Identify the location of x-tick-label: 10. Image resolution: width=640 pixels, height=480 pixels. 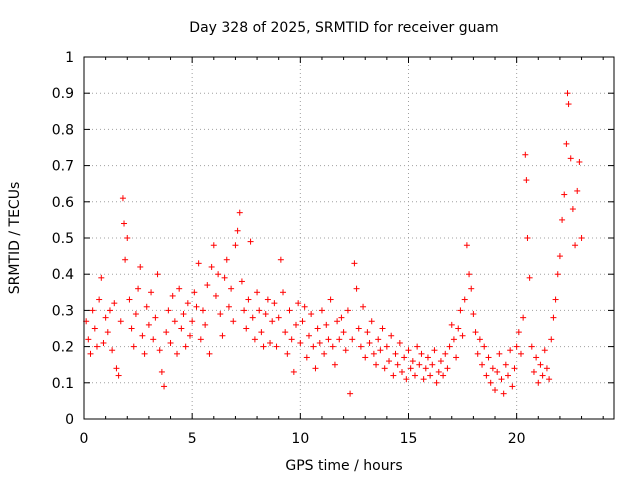
(300, 439).